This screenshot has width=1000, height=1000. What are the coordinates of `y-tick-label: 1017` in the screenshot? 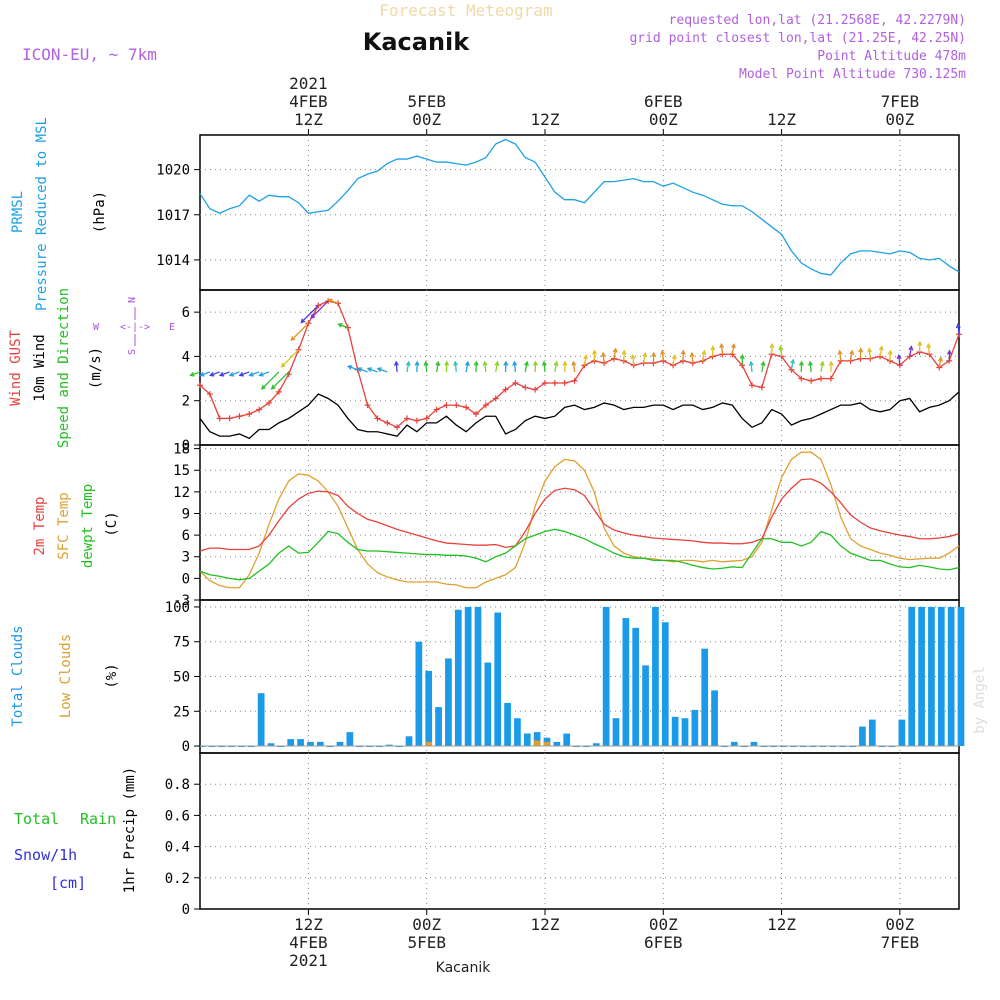 It's located at (173, 216).